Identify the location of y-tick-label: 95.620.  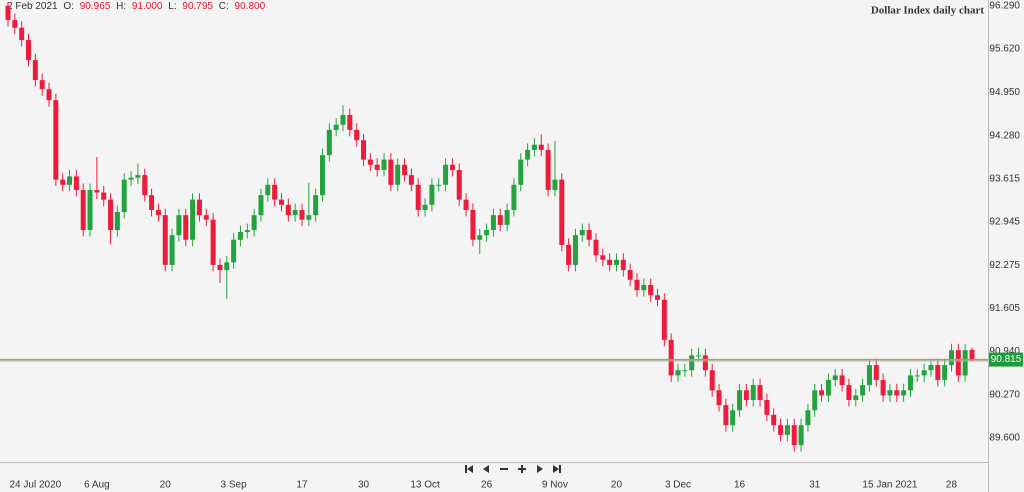
(1004, 49).